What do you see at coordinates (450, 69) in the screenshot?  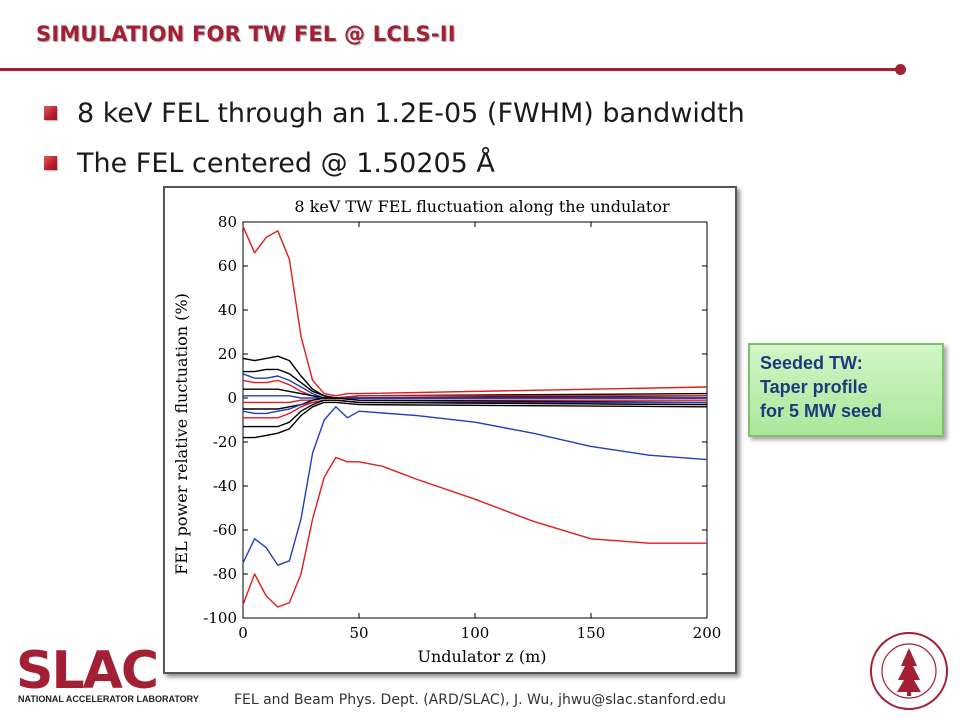 I see `title-divider` at bounding box center [450, 69].